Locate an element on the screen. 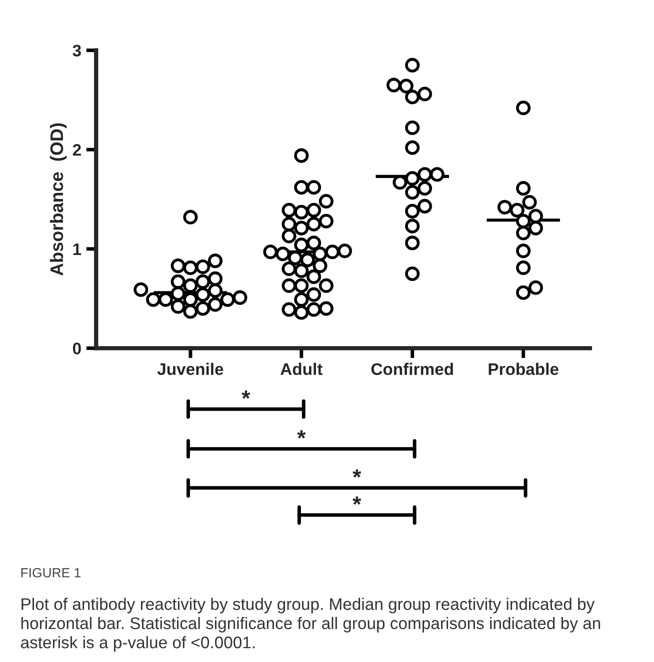 Image resolution: width=654 pixels, height=662 pixels. x-tick-label: Probable is located at coordinates (523, 369).